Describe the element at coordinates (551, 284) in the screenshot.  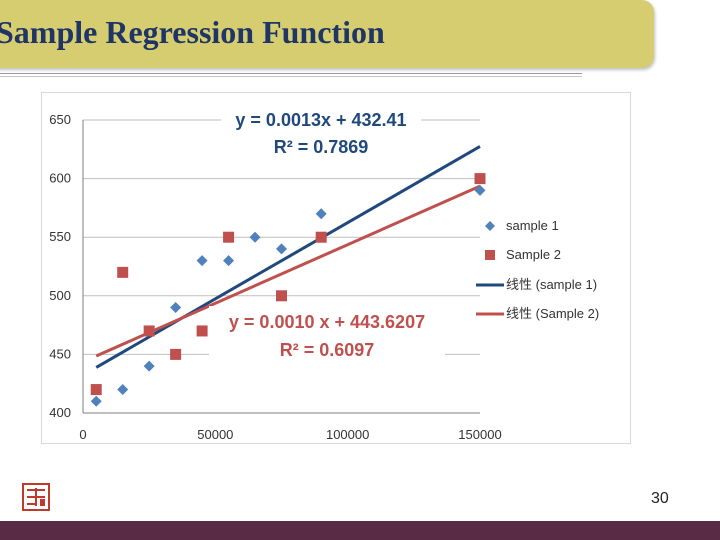
I see `legend-label-3: 线性 (sample 1)` at that location.